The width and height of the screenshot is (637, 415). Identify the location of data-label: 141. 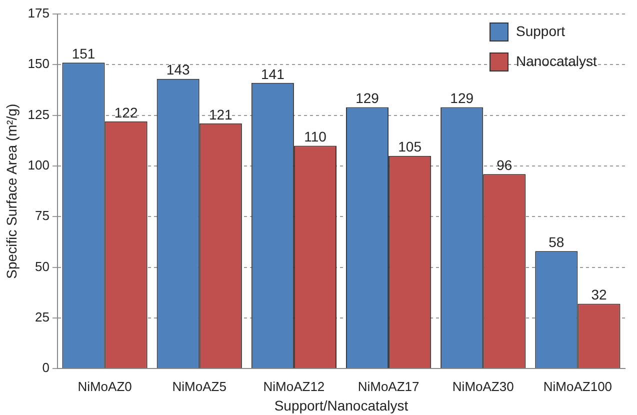
(272, 74).